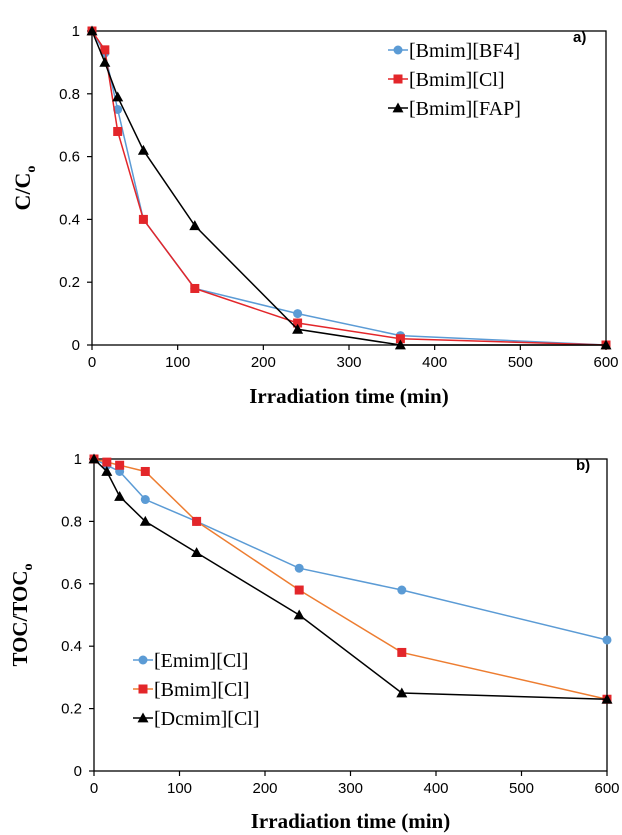  I want to click on y-axis-title-main: C/C, so click(22, 192).